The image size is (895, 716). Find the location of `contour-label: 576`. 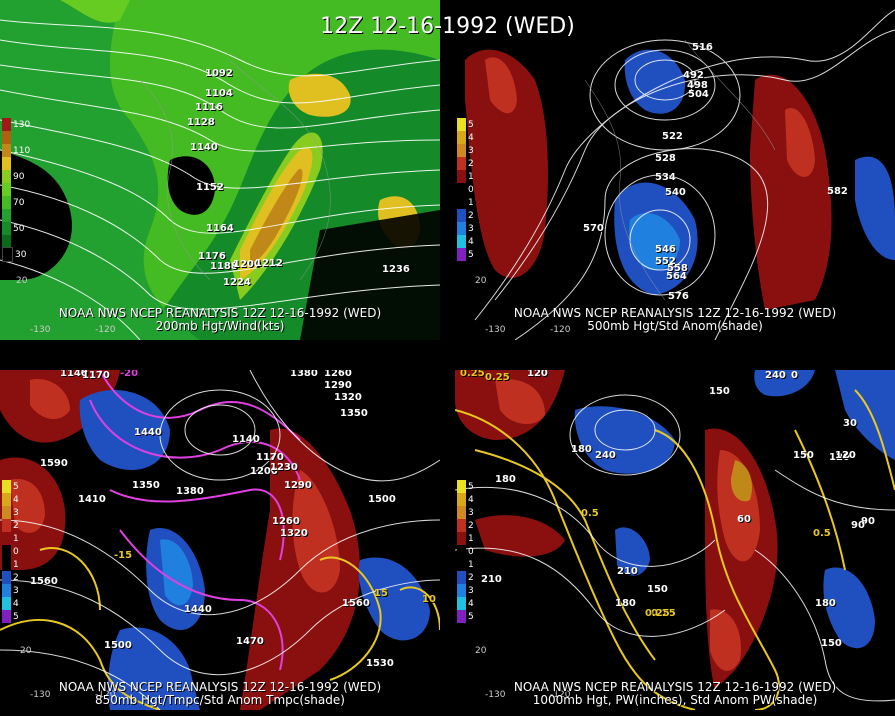

contour-label: 576 is located at coordinates (678, 296).